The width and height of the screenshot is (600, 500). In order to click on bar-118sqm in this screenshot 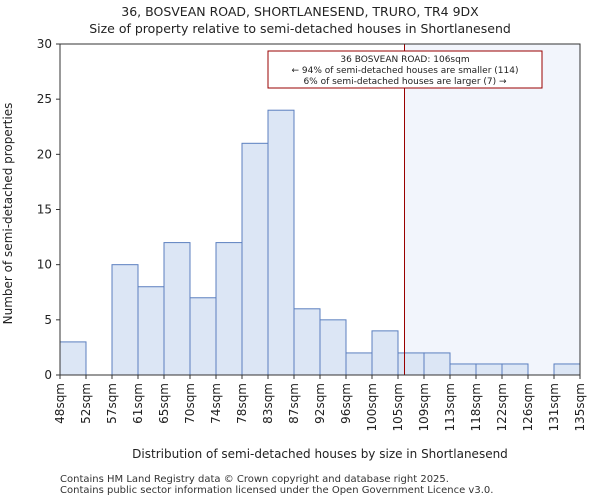, I will do `click(489, 369)`.